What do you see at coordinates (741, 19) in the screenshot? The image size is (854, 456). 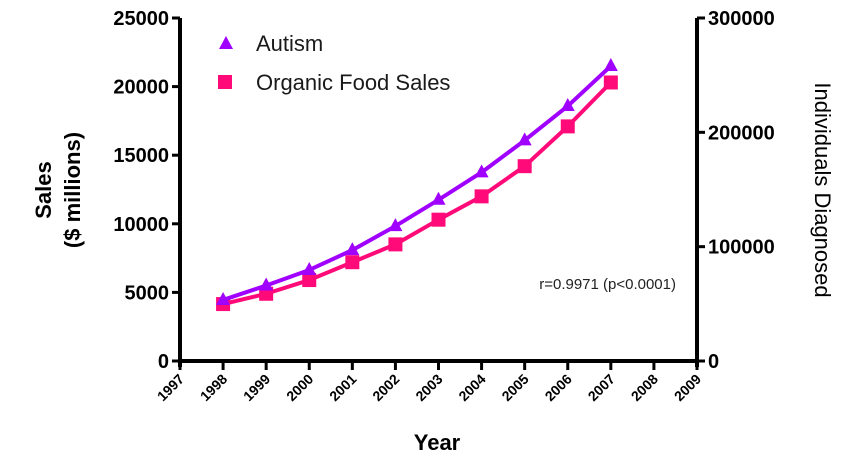 I see `y2-tick-label: 300000` at bounding box center [741, 19].